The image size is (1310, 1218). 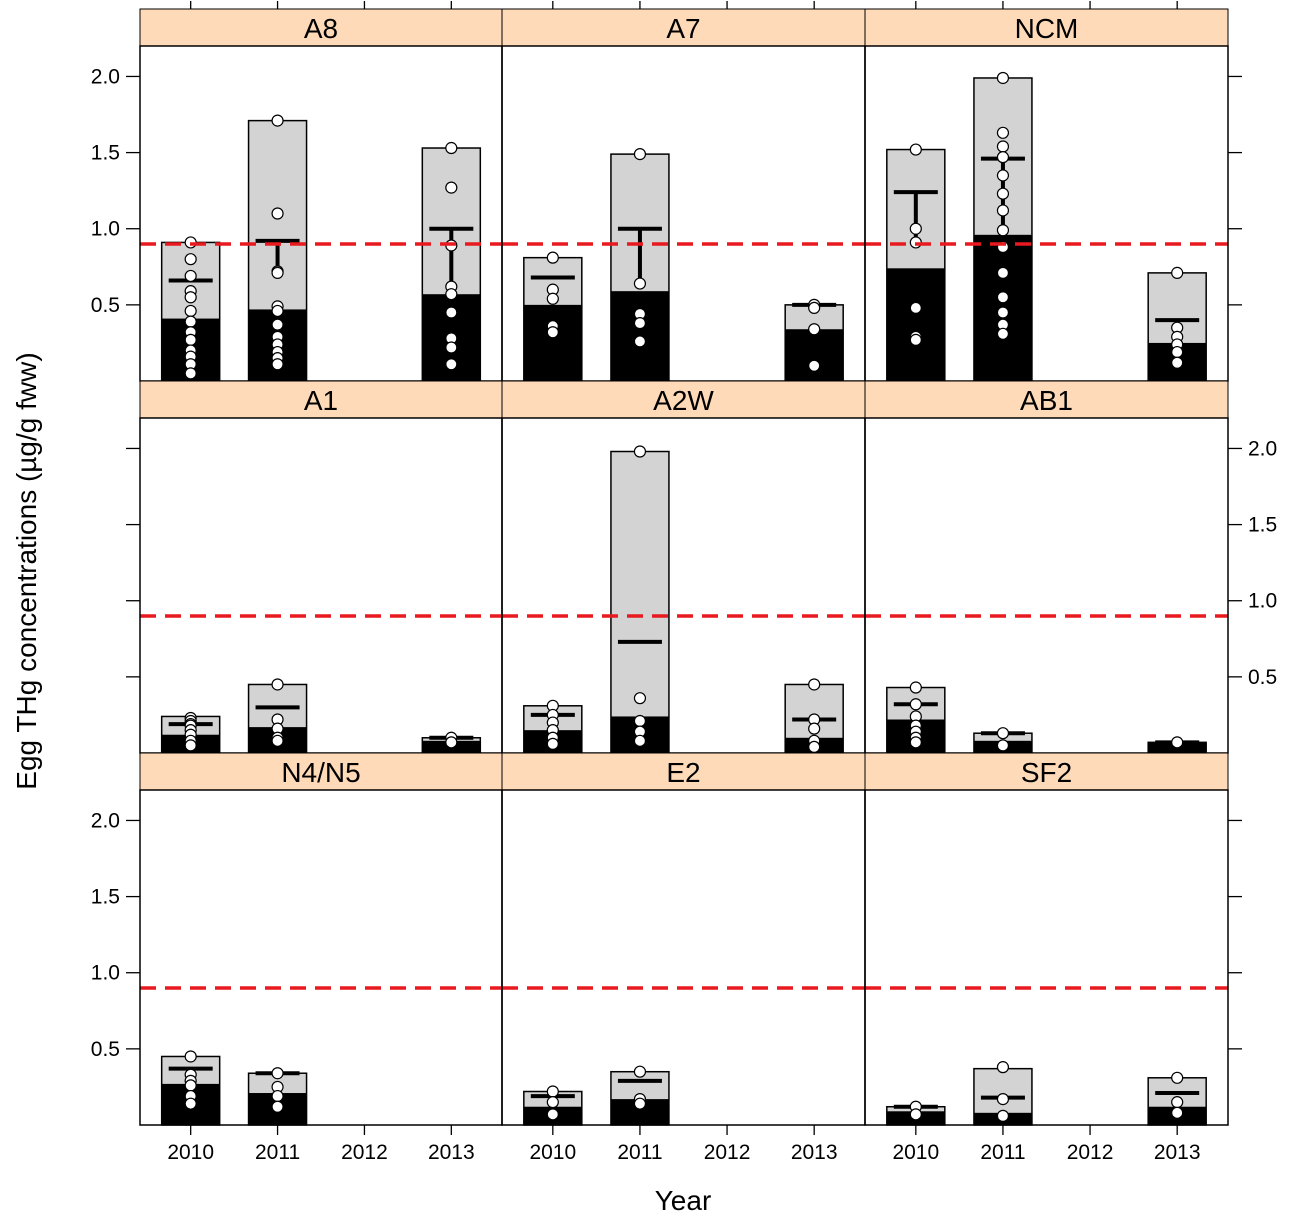 What do you see at coordinates (297, 958) in the screenshot?
I see `panel: N4/N5 0.5 1.0 1.5 2.0 2010 2011 2012 2013` at bounding box center [297, 958].